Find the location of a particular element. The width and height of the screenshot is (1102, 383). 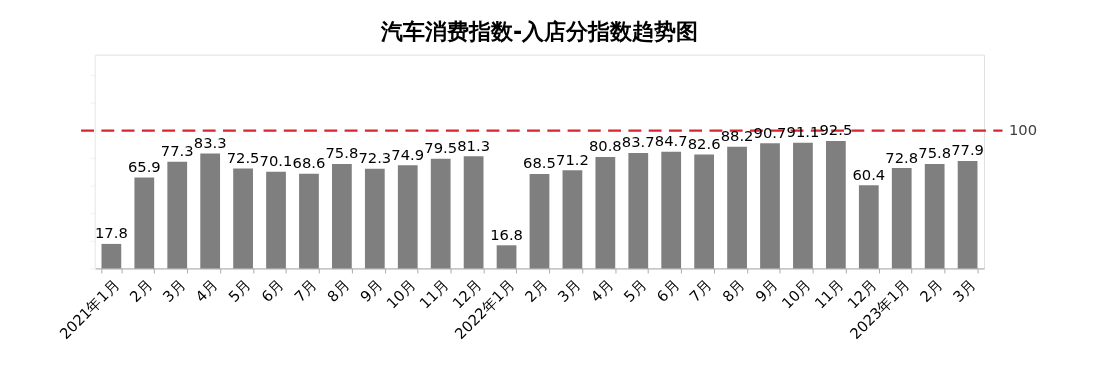

data-label: 80.8 is located at coordinates (605, 146).